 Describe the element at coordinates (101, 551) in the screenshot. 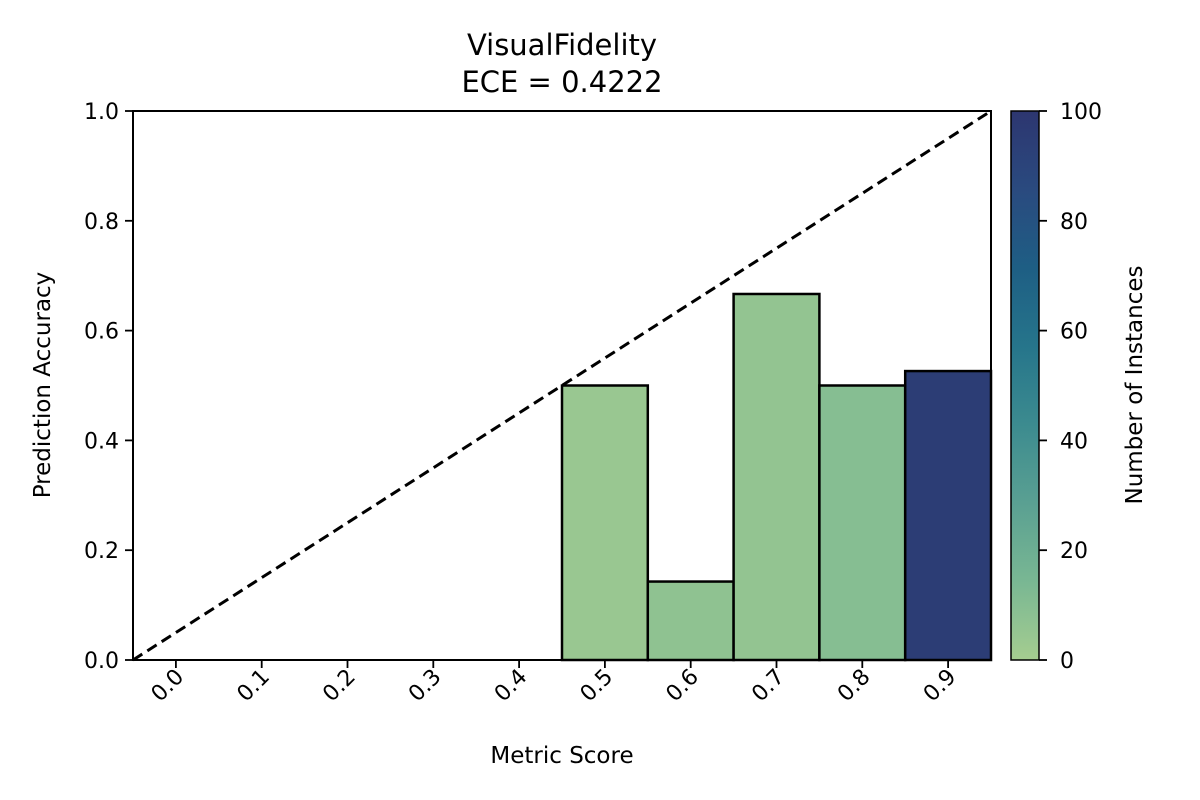

I see `y-tick-label: 0.2` at that location.